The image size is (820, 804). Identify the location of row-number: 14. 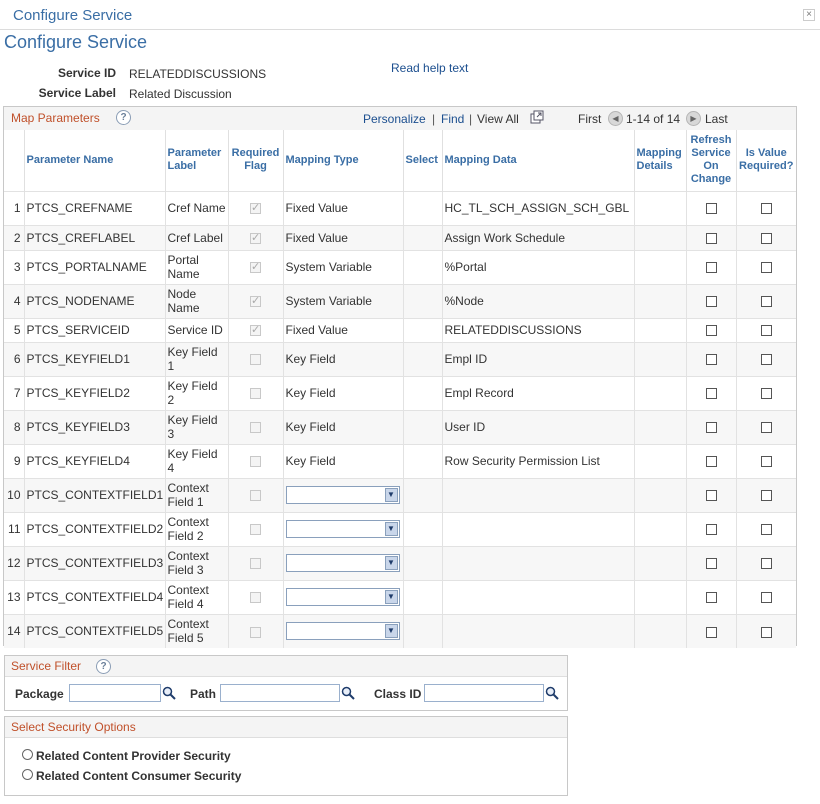
(14, 630).